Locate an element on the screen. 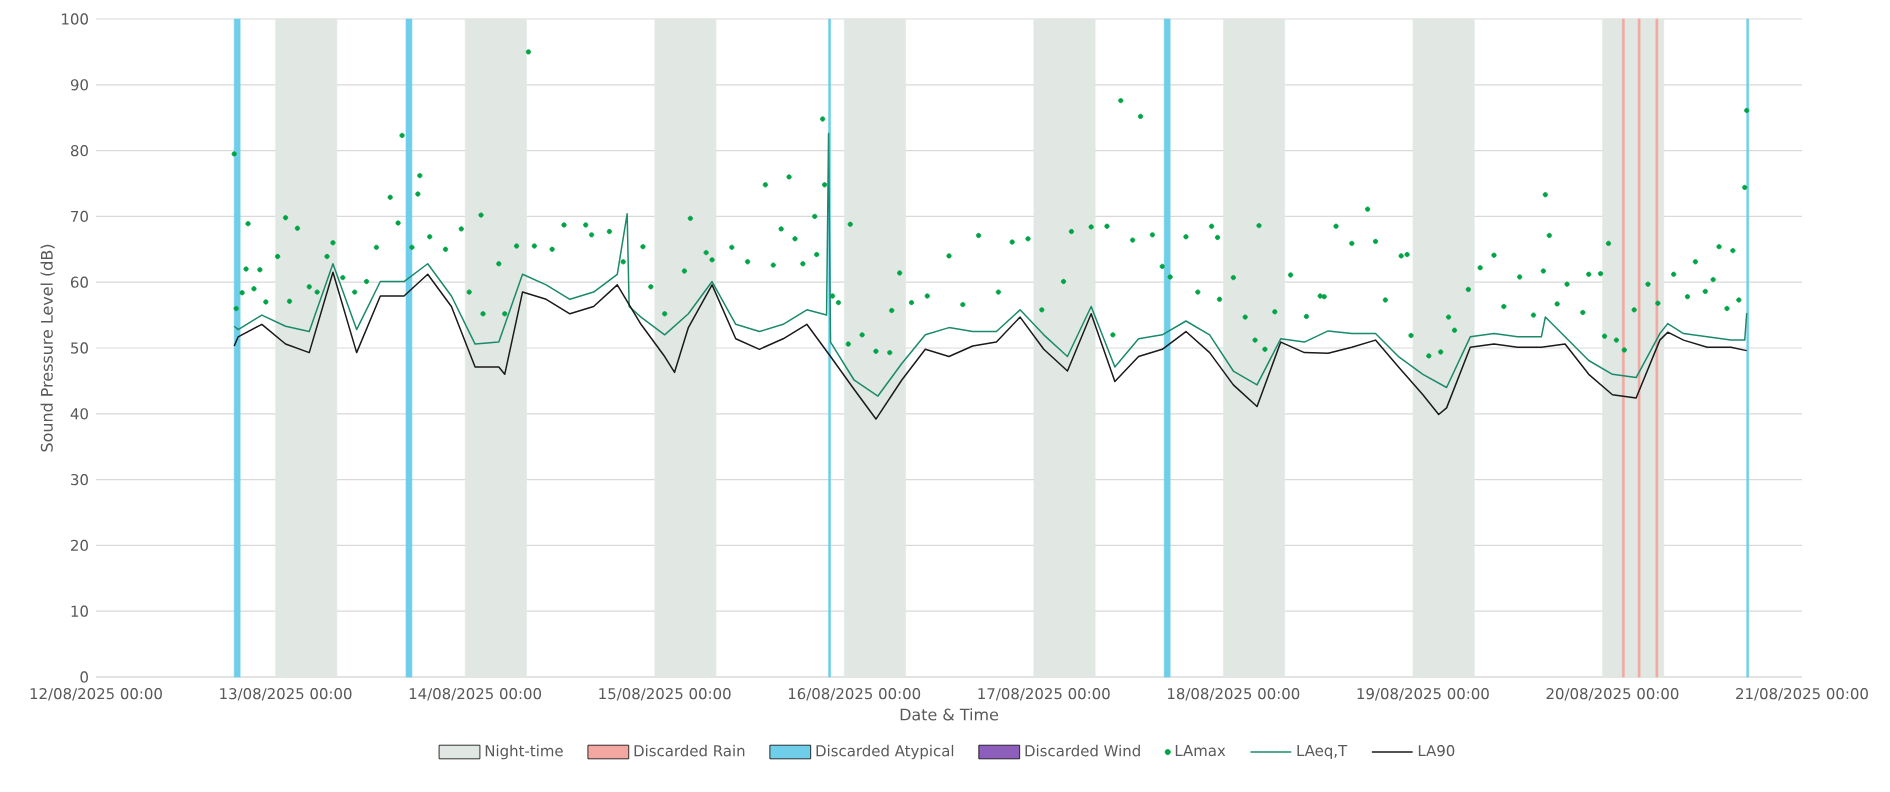  legend-label: Discarded Rain is located at coordinates (689, 750).